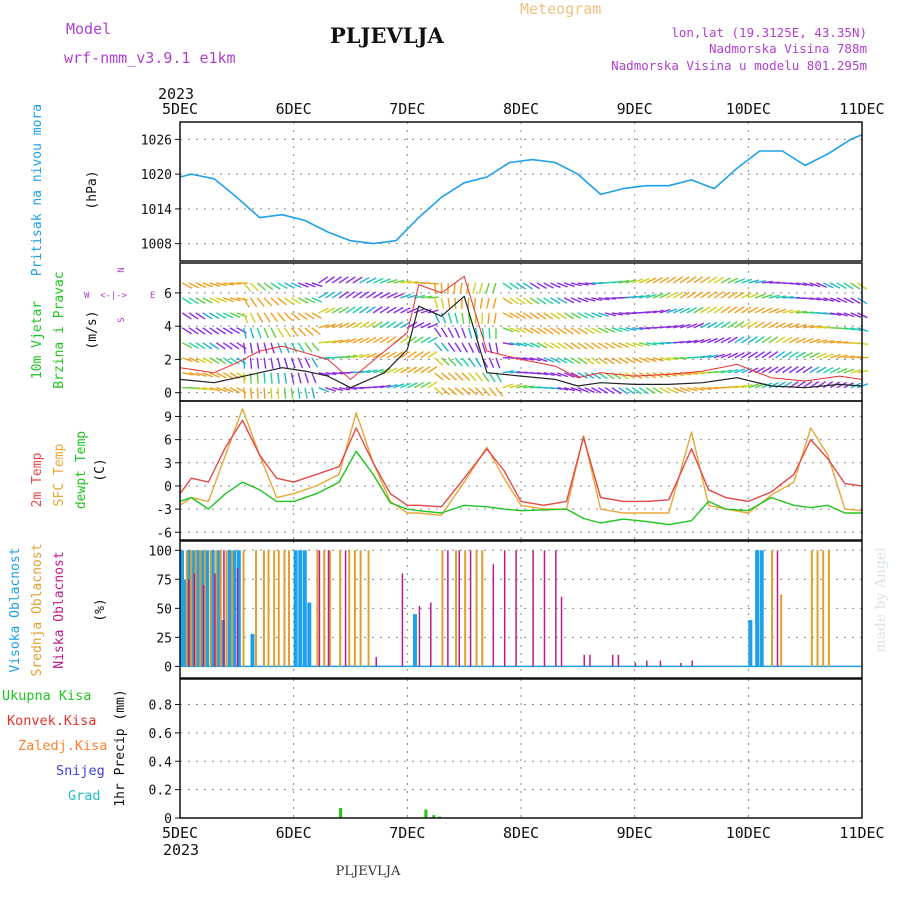 The width and height of the screenshot is (900, 900). What do you see at coordinates (161, 762) in the screenshot?
I see `precip-ytick-label: 0.4` at bounding box center [161, 762].